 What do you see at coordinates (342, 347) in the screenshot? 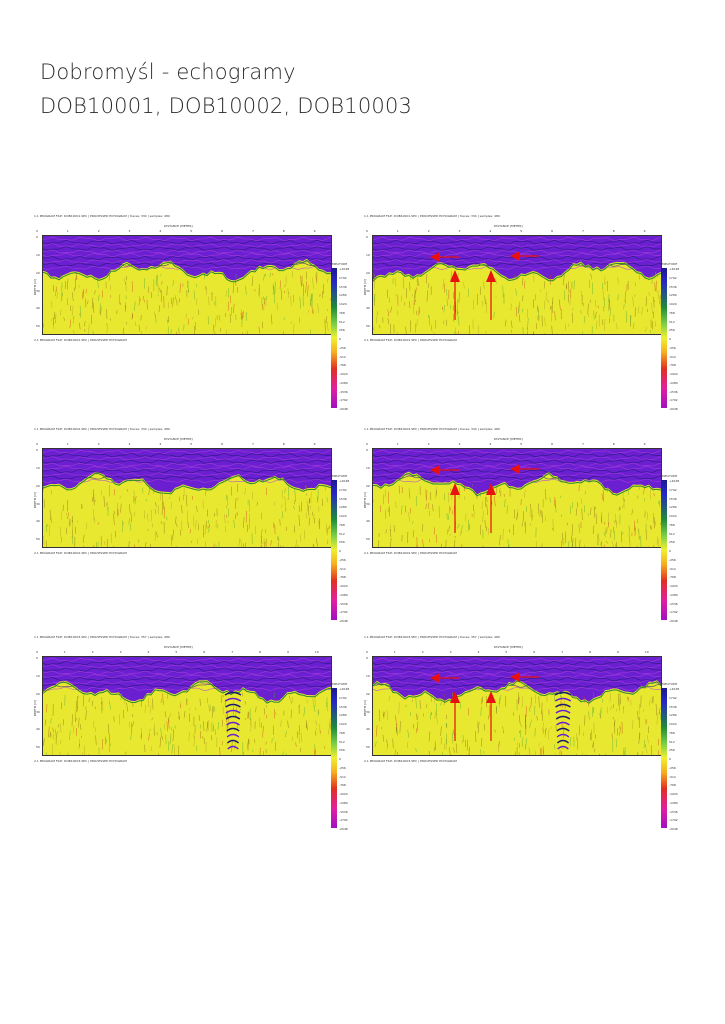
I see `colorbar-tick-label: -256` at bounding box center [342, 347].